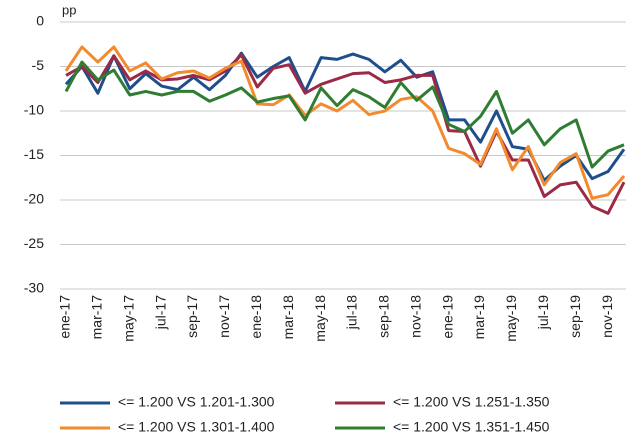 The image size is (629, 436). Describe the element at coordinates (160, 312) in the screenshot. I see `x-tick-label: jul-17` at that location.